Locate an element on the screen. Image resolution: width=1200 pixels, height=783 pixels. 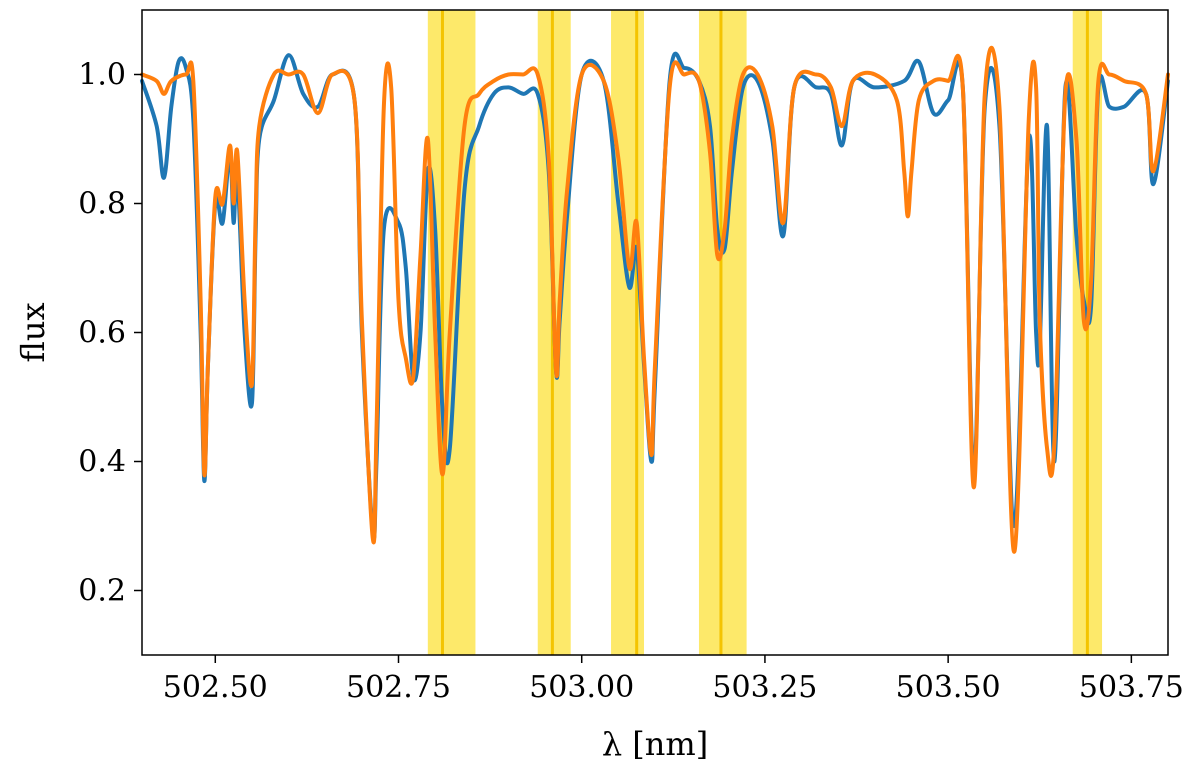
y-tick-label: 0.2 is located at coordinates (102, 591).